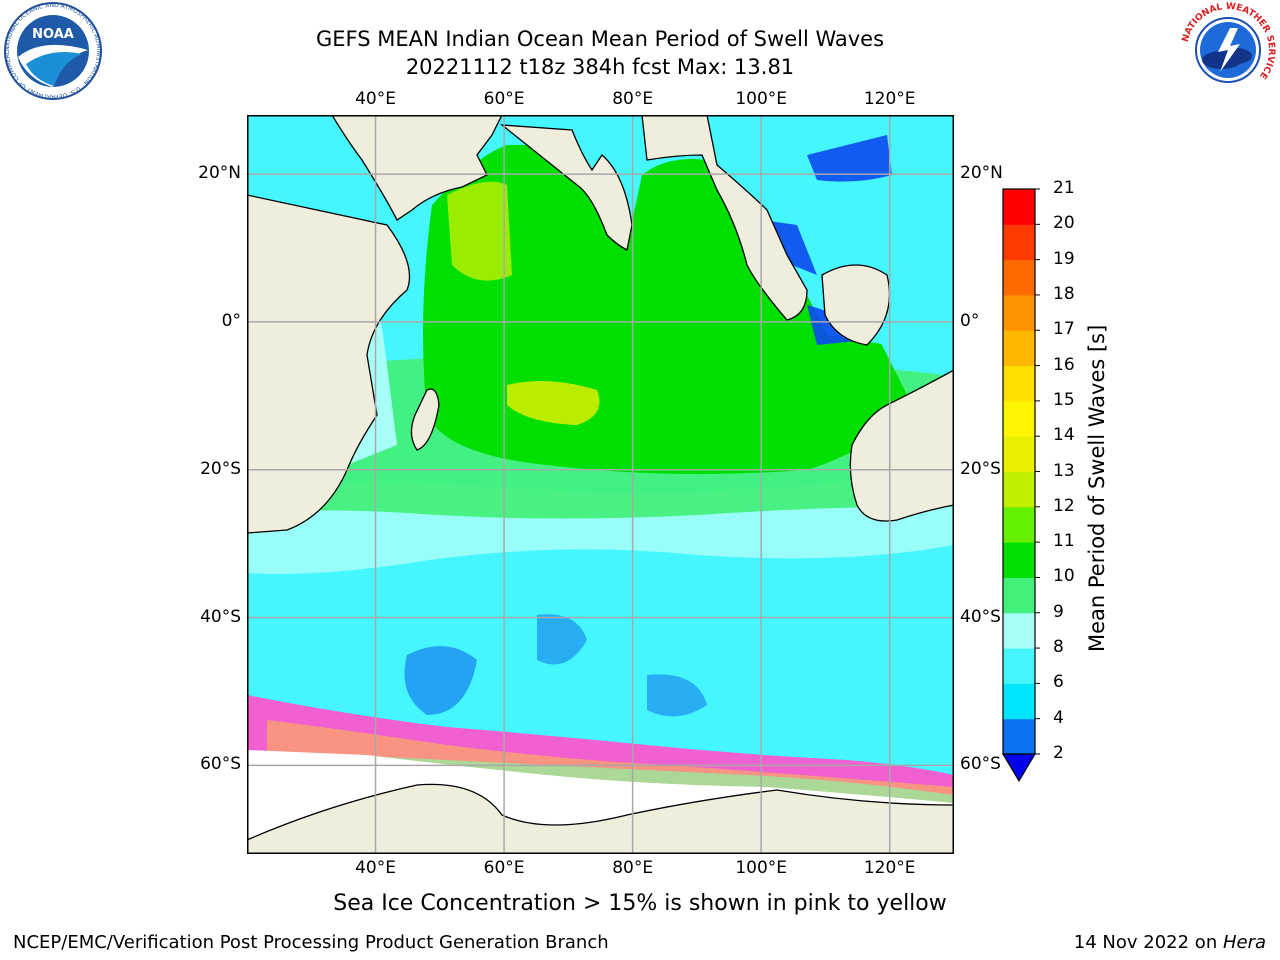 This screenshot has height=960, width=1280. I want to click on colorbar-tick-label: 4, so click(1058, 717).